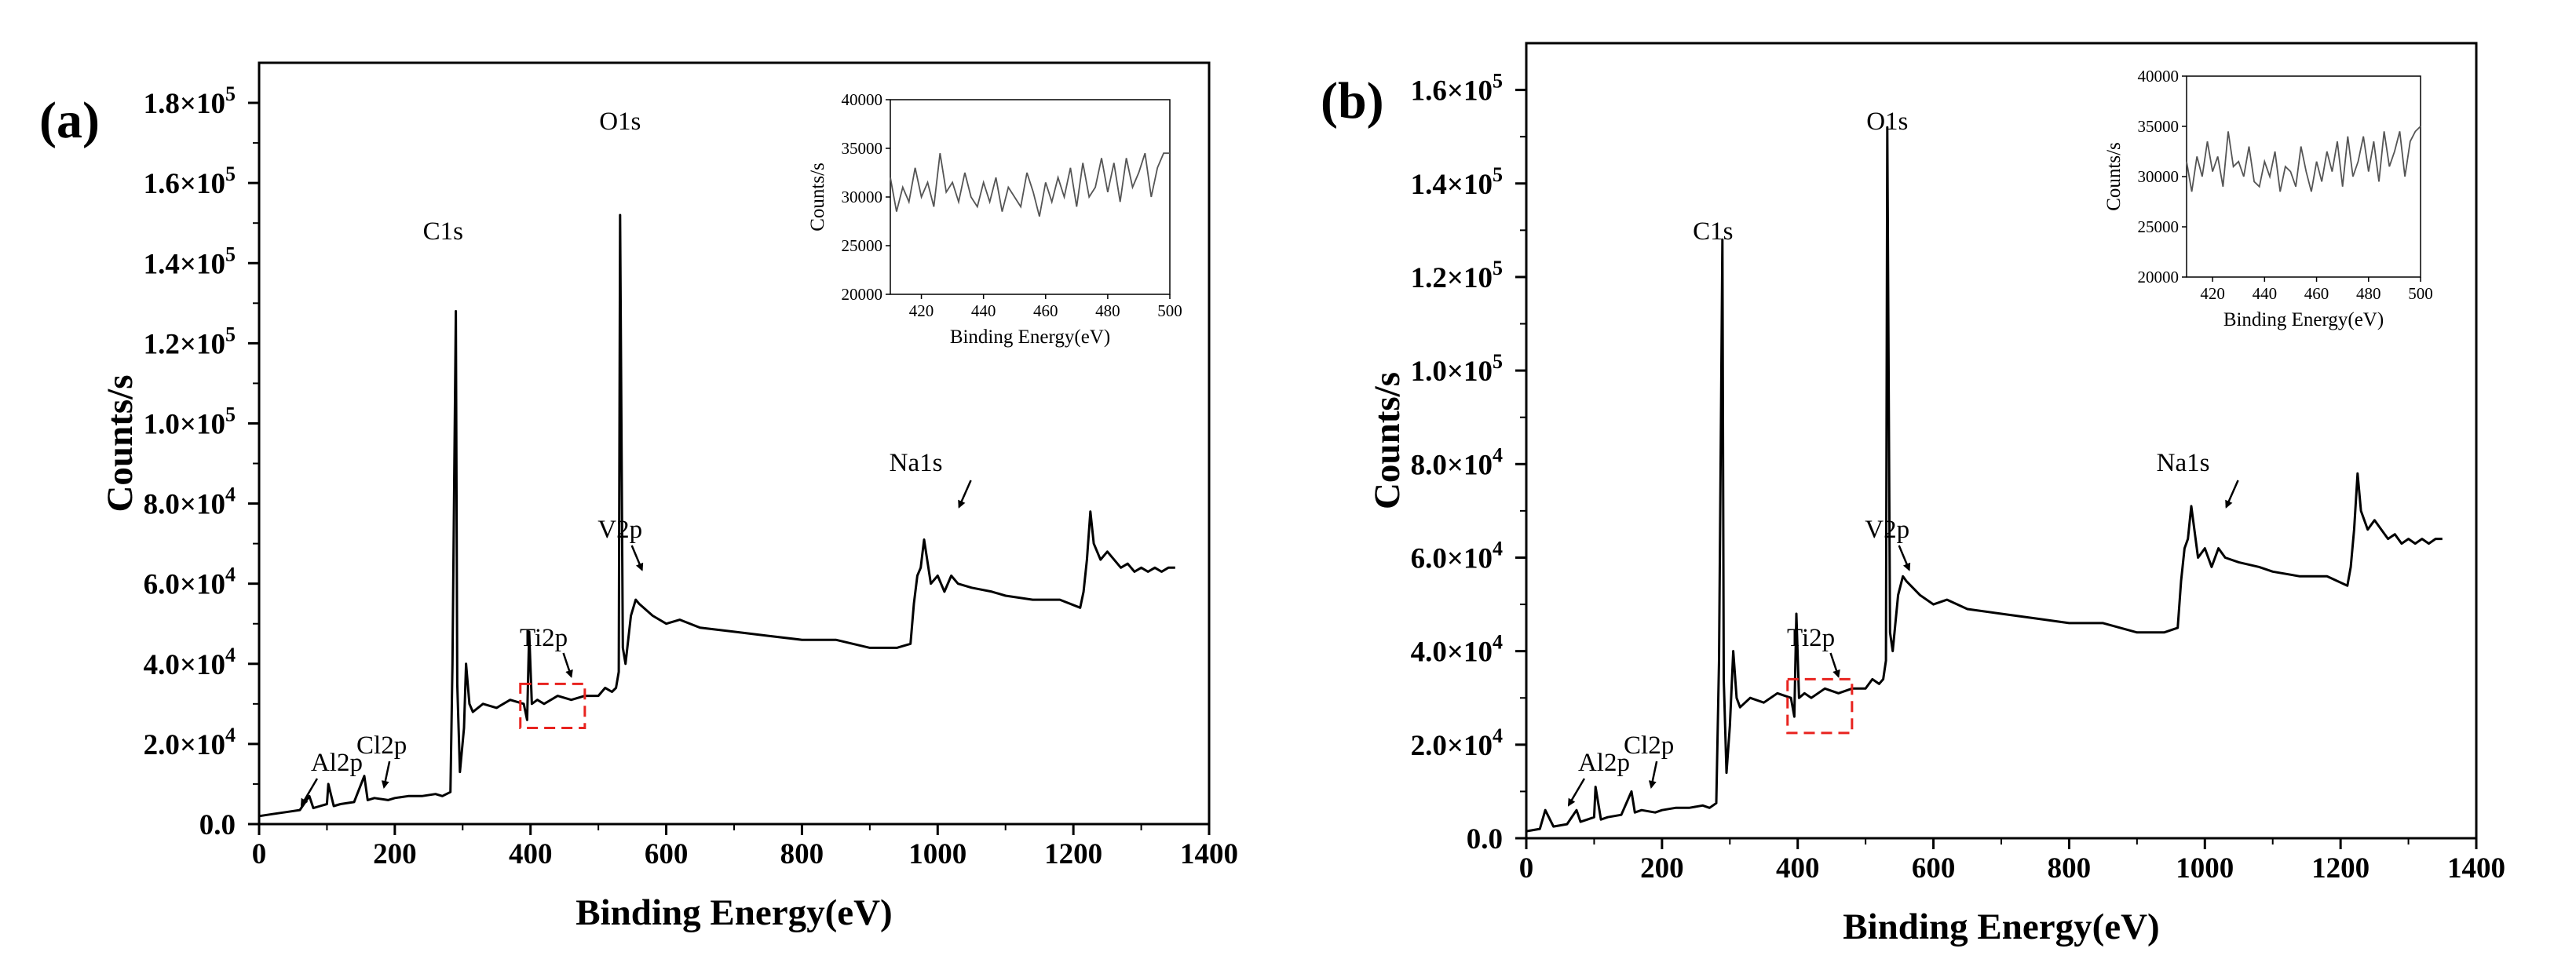 This screenshot has width=2576, height=974. I want to click on panel-label: (a), so click(69, 121).